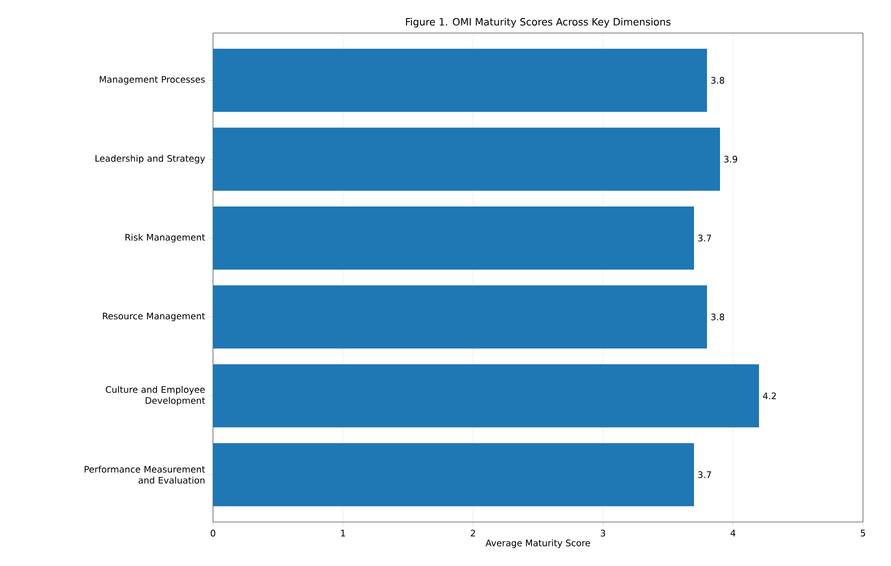  What do you see at coordinates (731, 159) in the screenshot?
I see `data-label: 3.9` at bounding box center [731, 159].